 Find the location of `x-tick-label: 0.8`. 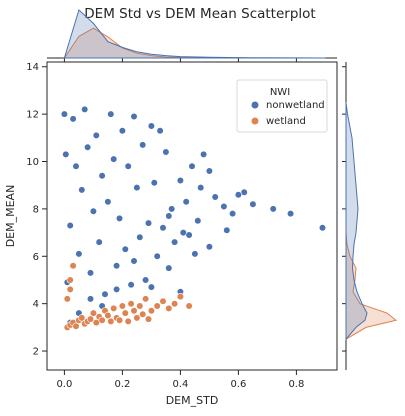

x-tick-label: 0.8 is located at coordinates (296, 384).